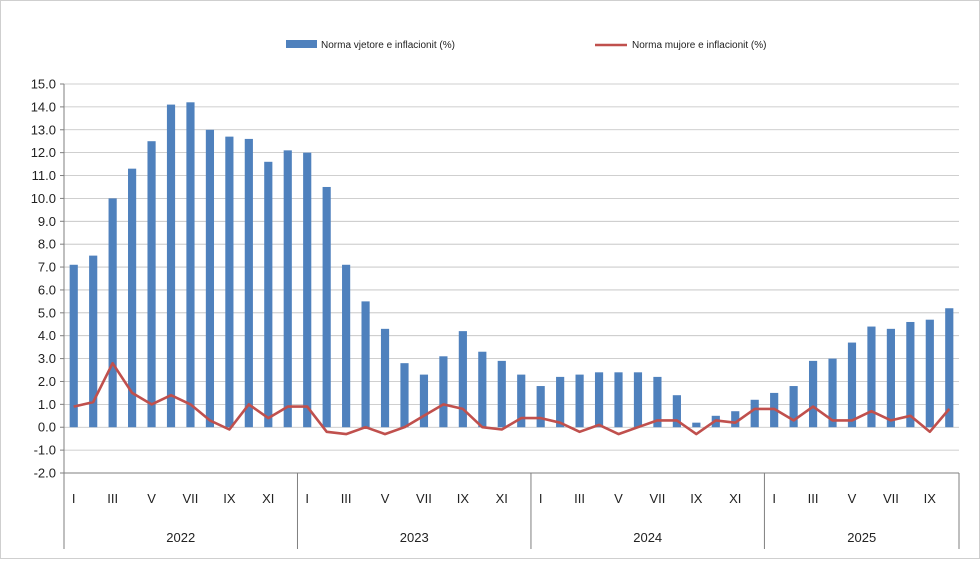 This screenshot has height=563, width=980. I want to click on line-path, so click(512, 398).